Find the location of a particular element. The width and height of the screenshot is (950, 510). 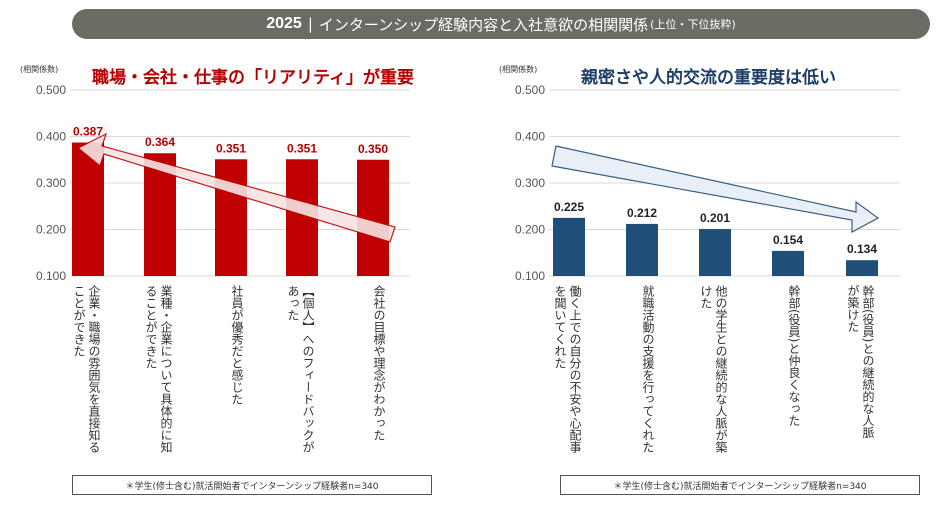

right-y-tick-label: 0.500 is located at coordinates (530, 90).